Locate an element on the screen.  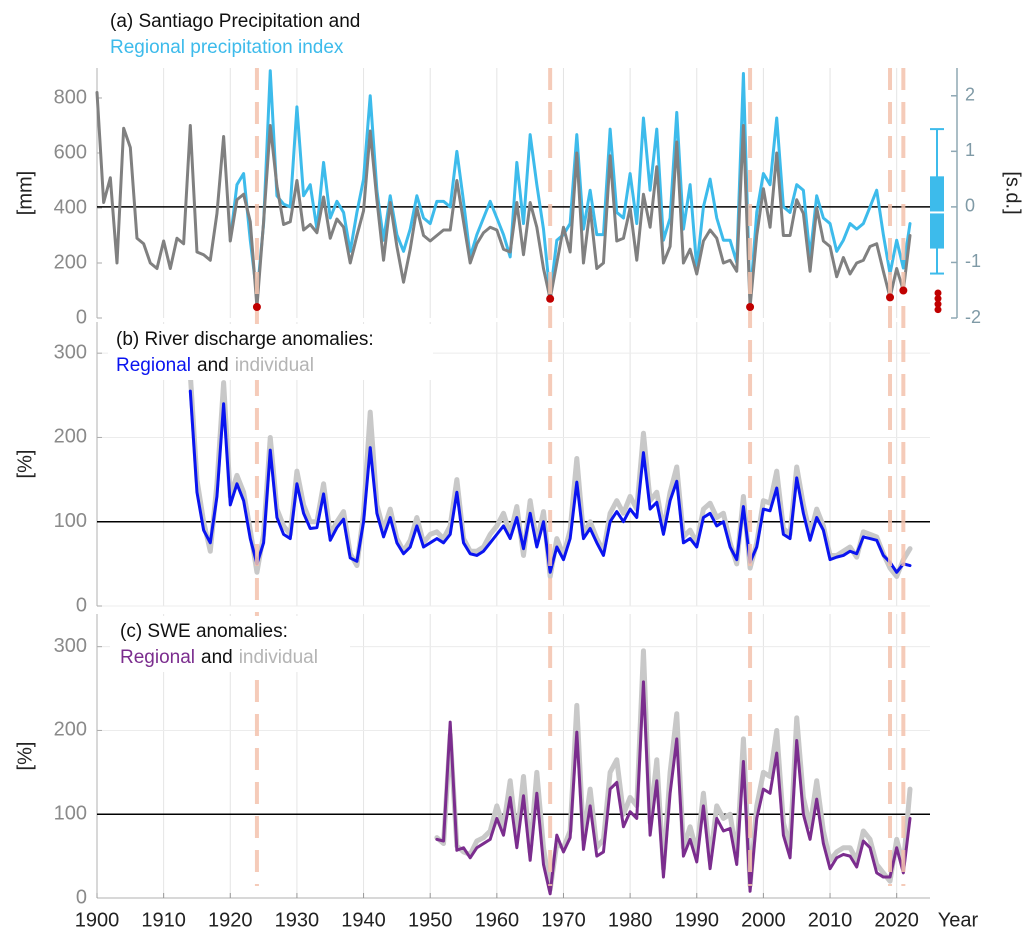
x-tick-label: 1970 is located at coordinates (563, 920).